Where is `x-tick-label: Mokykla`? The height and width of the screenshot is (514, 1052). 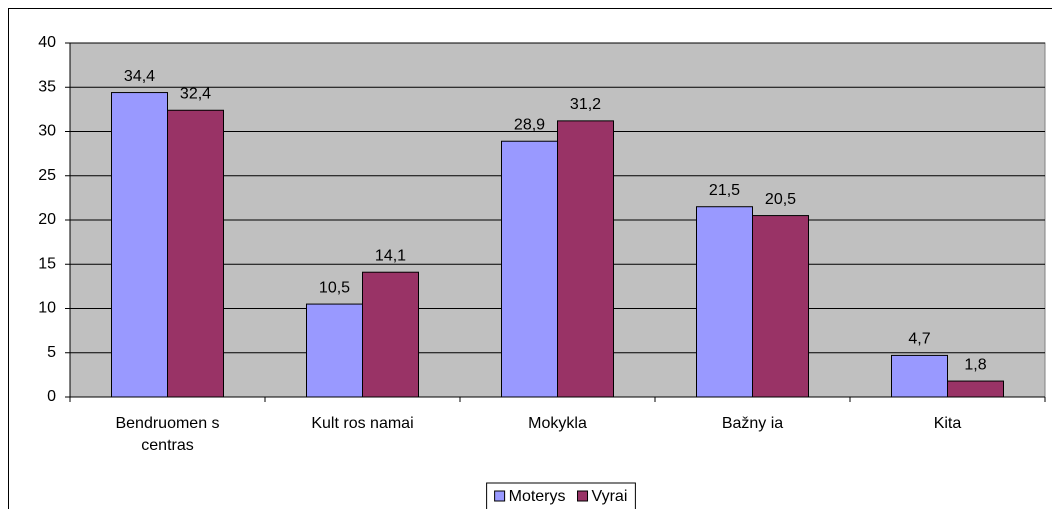 x-tick-label: Mokykla is located at coordinates (557, 423).